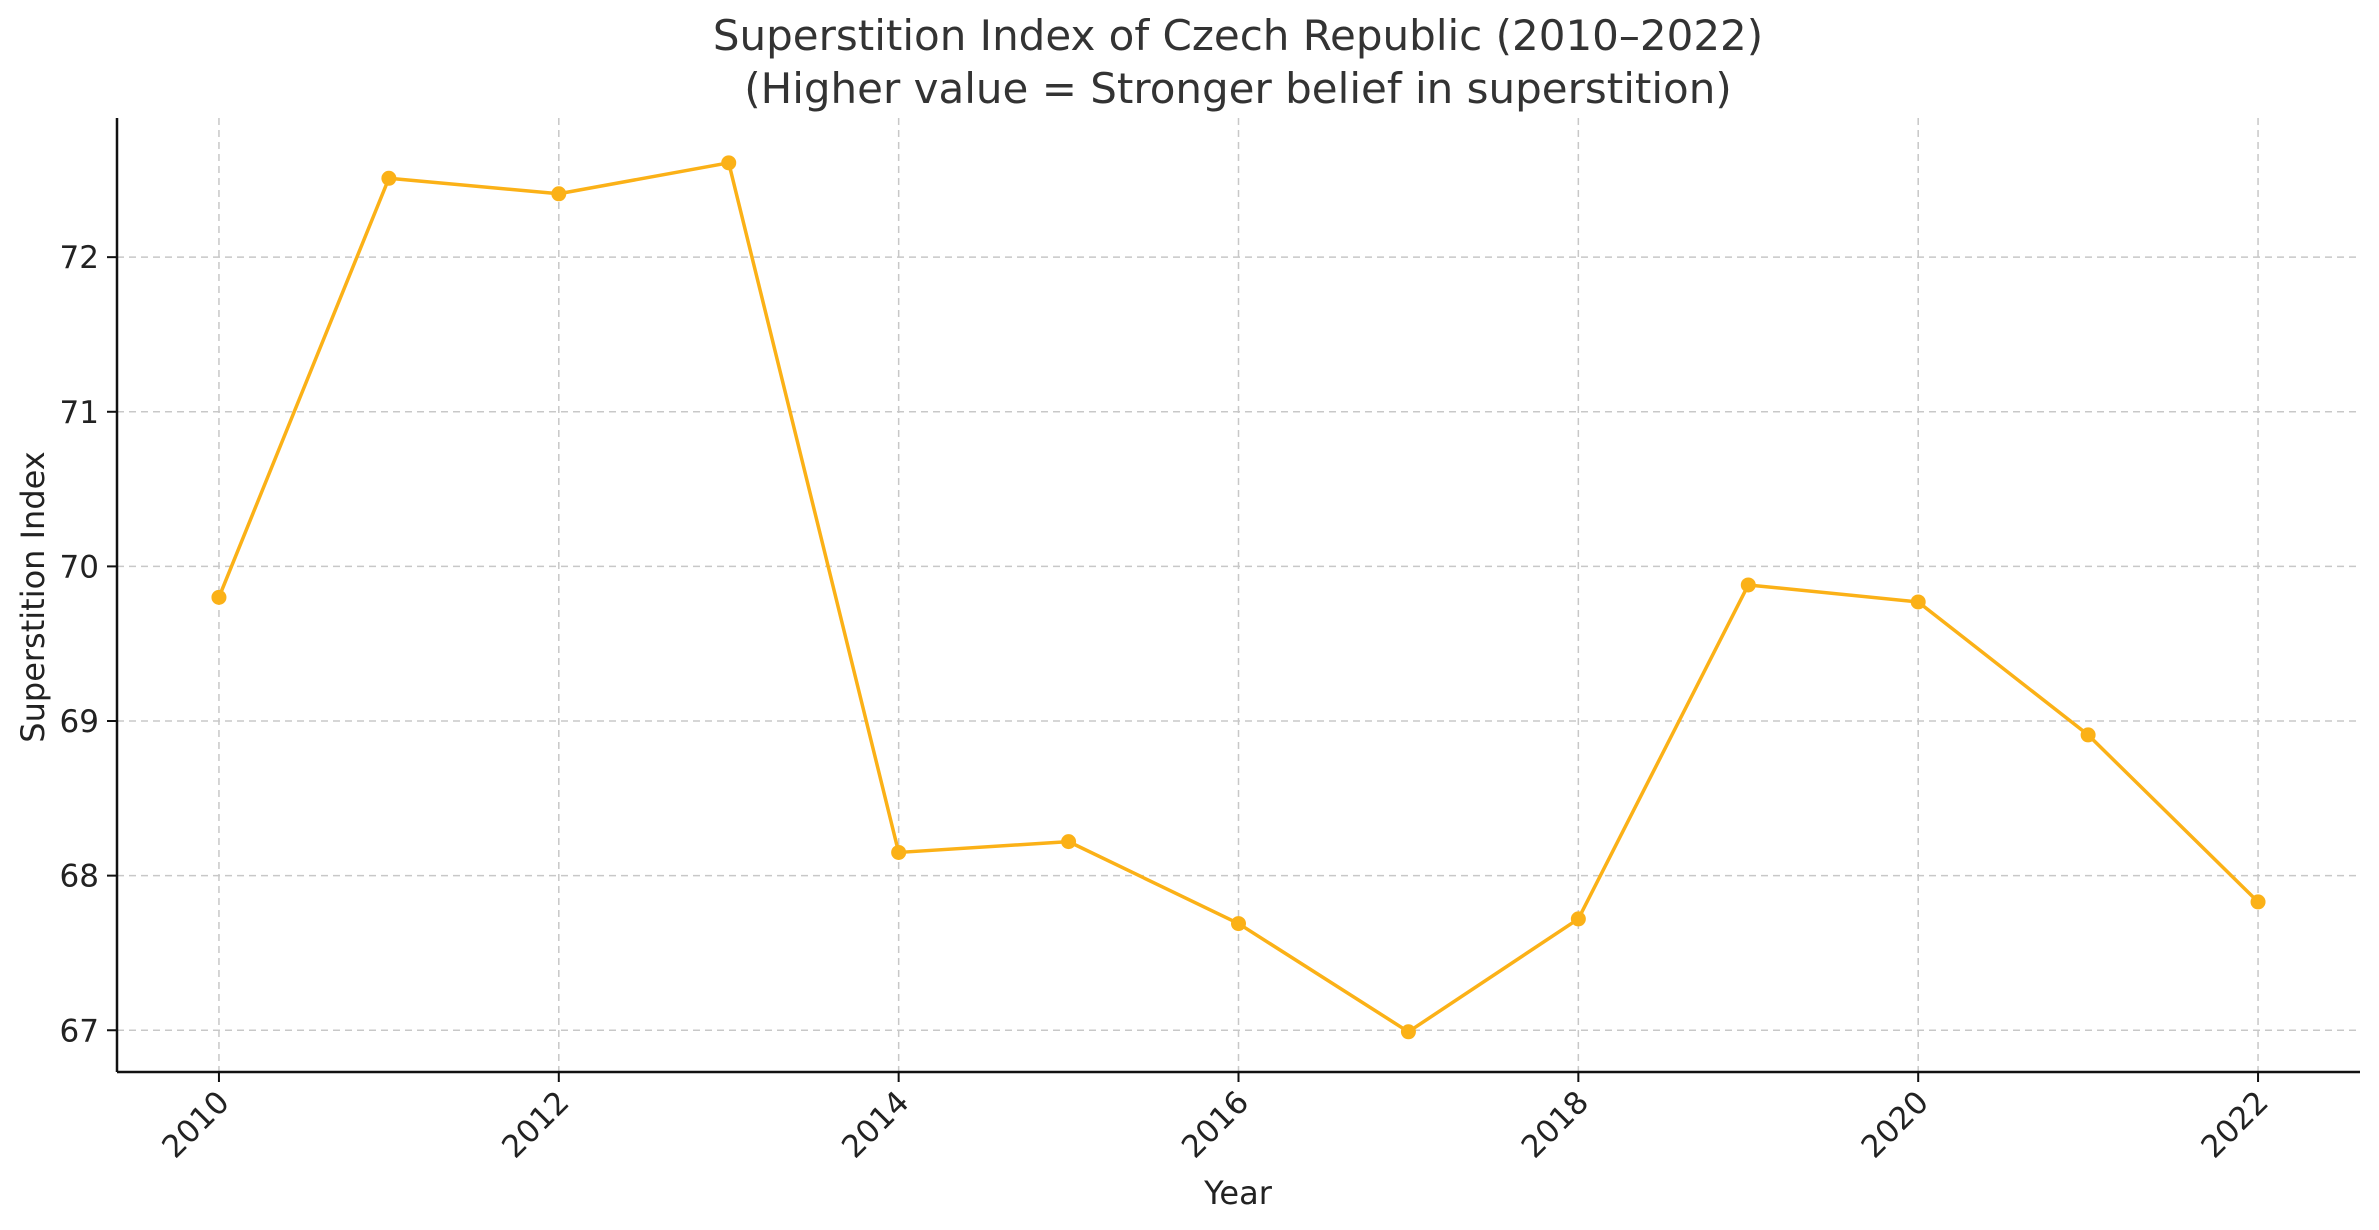 The width and height of the screenshot is (2379, 1230). I want to click on x-tick-label: 2012, so click(535, 1124).